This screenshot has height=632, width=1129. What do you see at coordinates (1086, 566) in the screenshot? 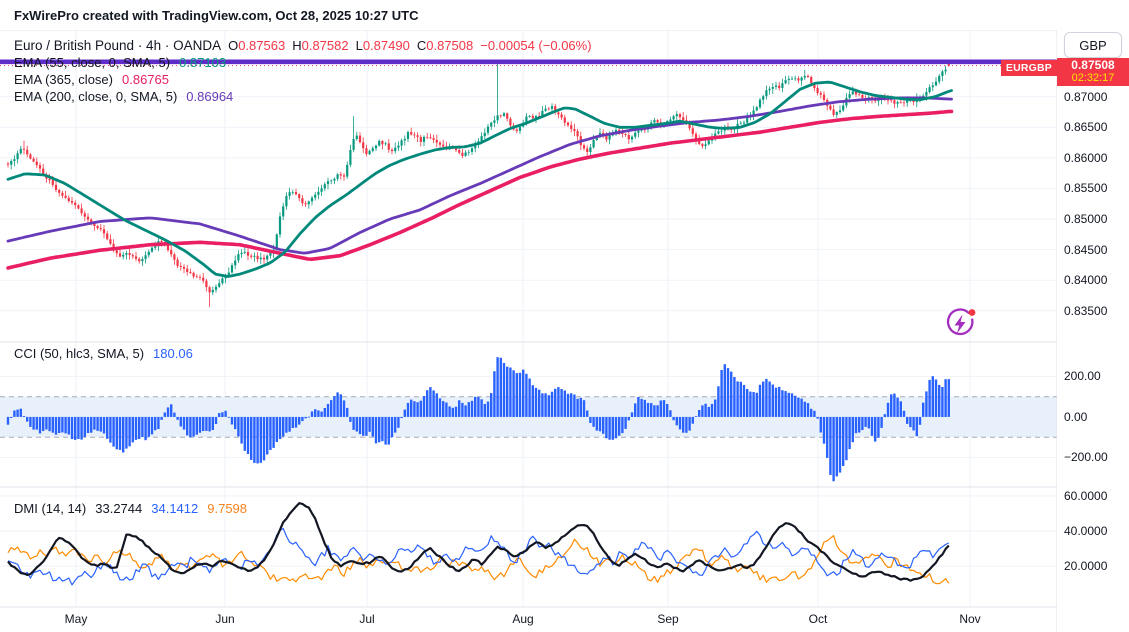
I see `dmi-tick-label: 20.0000` at bounding box center [1086, 566].